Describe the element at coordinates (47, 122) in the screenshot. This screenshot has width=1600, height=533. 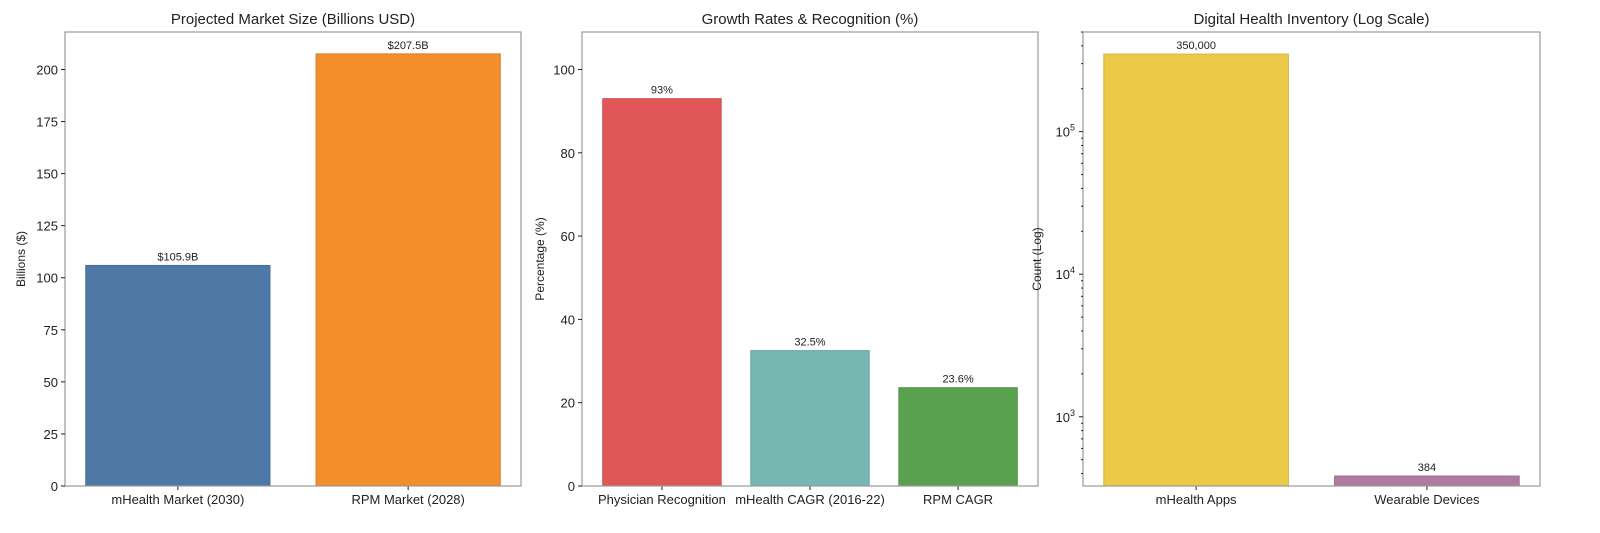
I see `y-tick-label: 175` at that location.